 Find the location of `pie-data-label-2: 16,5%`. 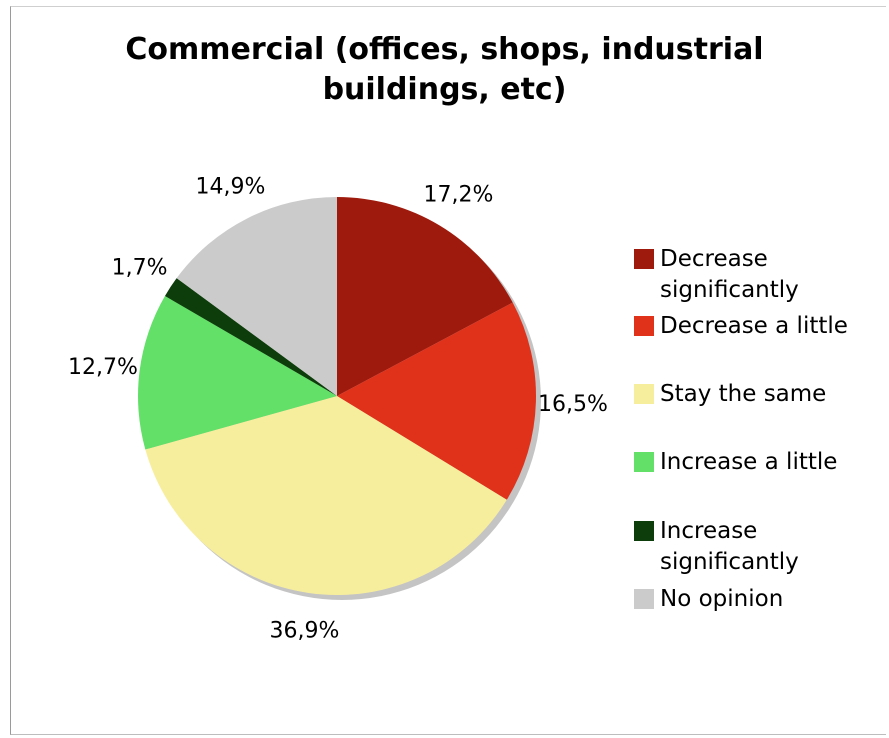

pie-data-label-2: 16,5% is located at coordinates (573, 404).